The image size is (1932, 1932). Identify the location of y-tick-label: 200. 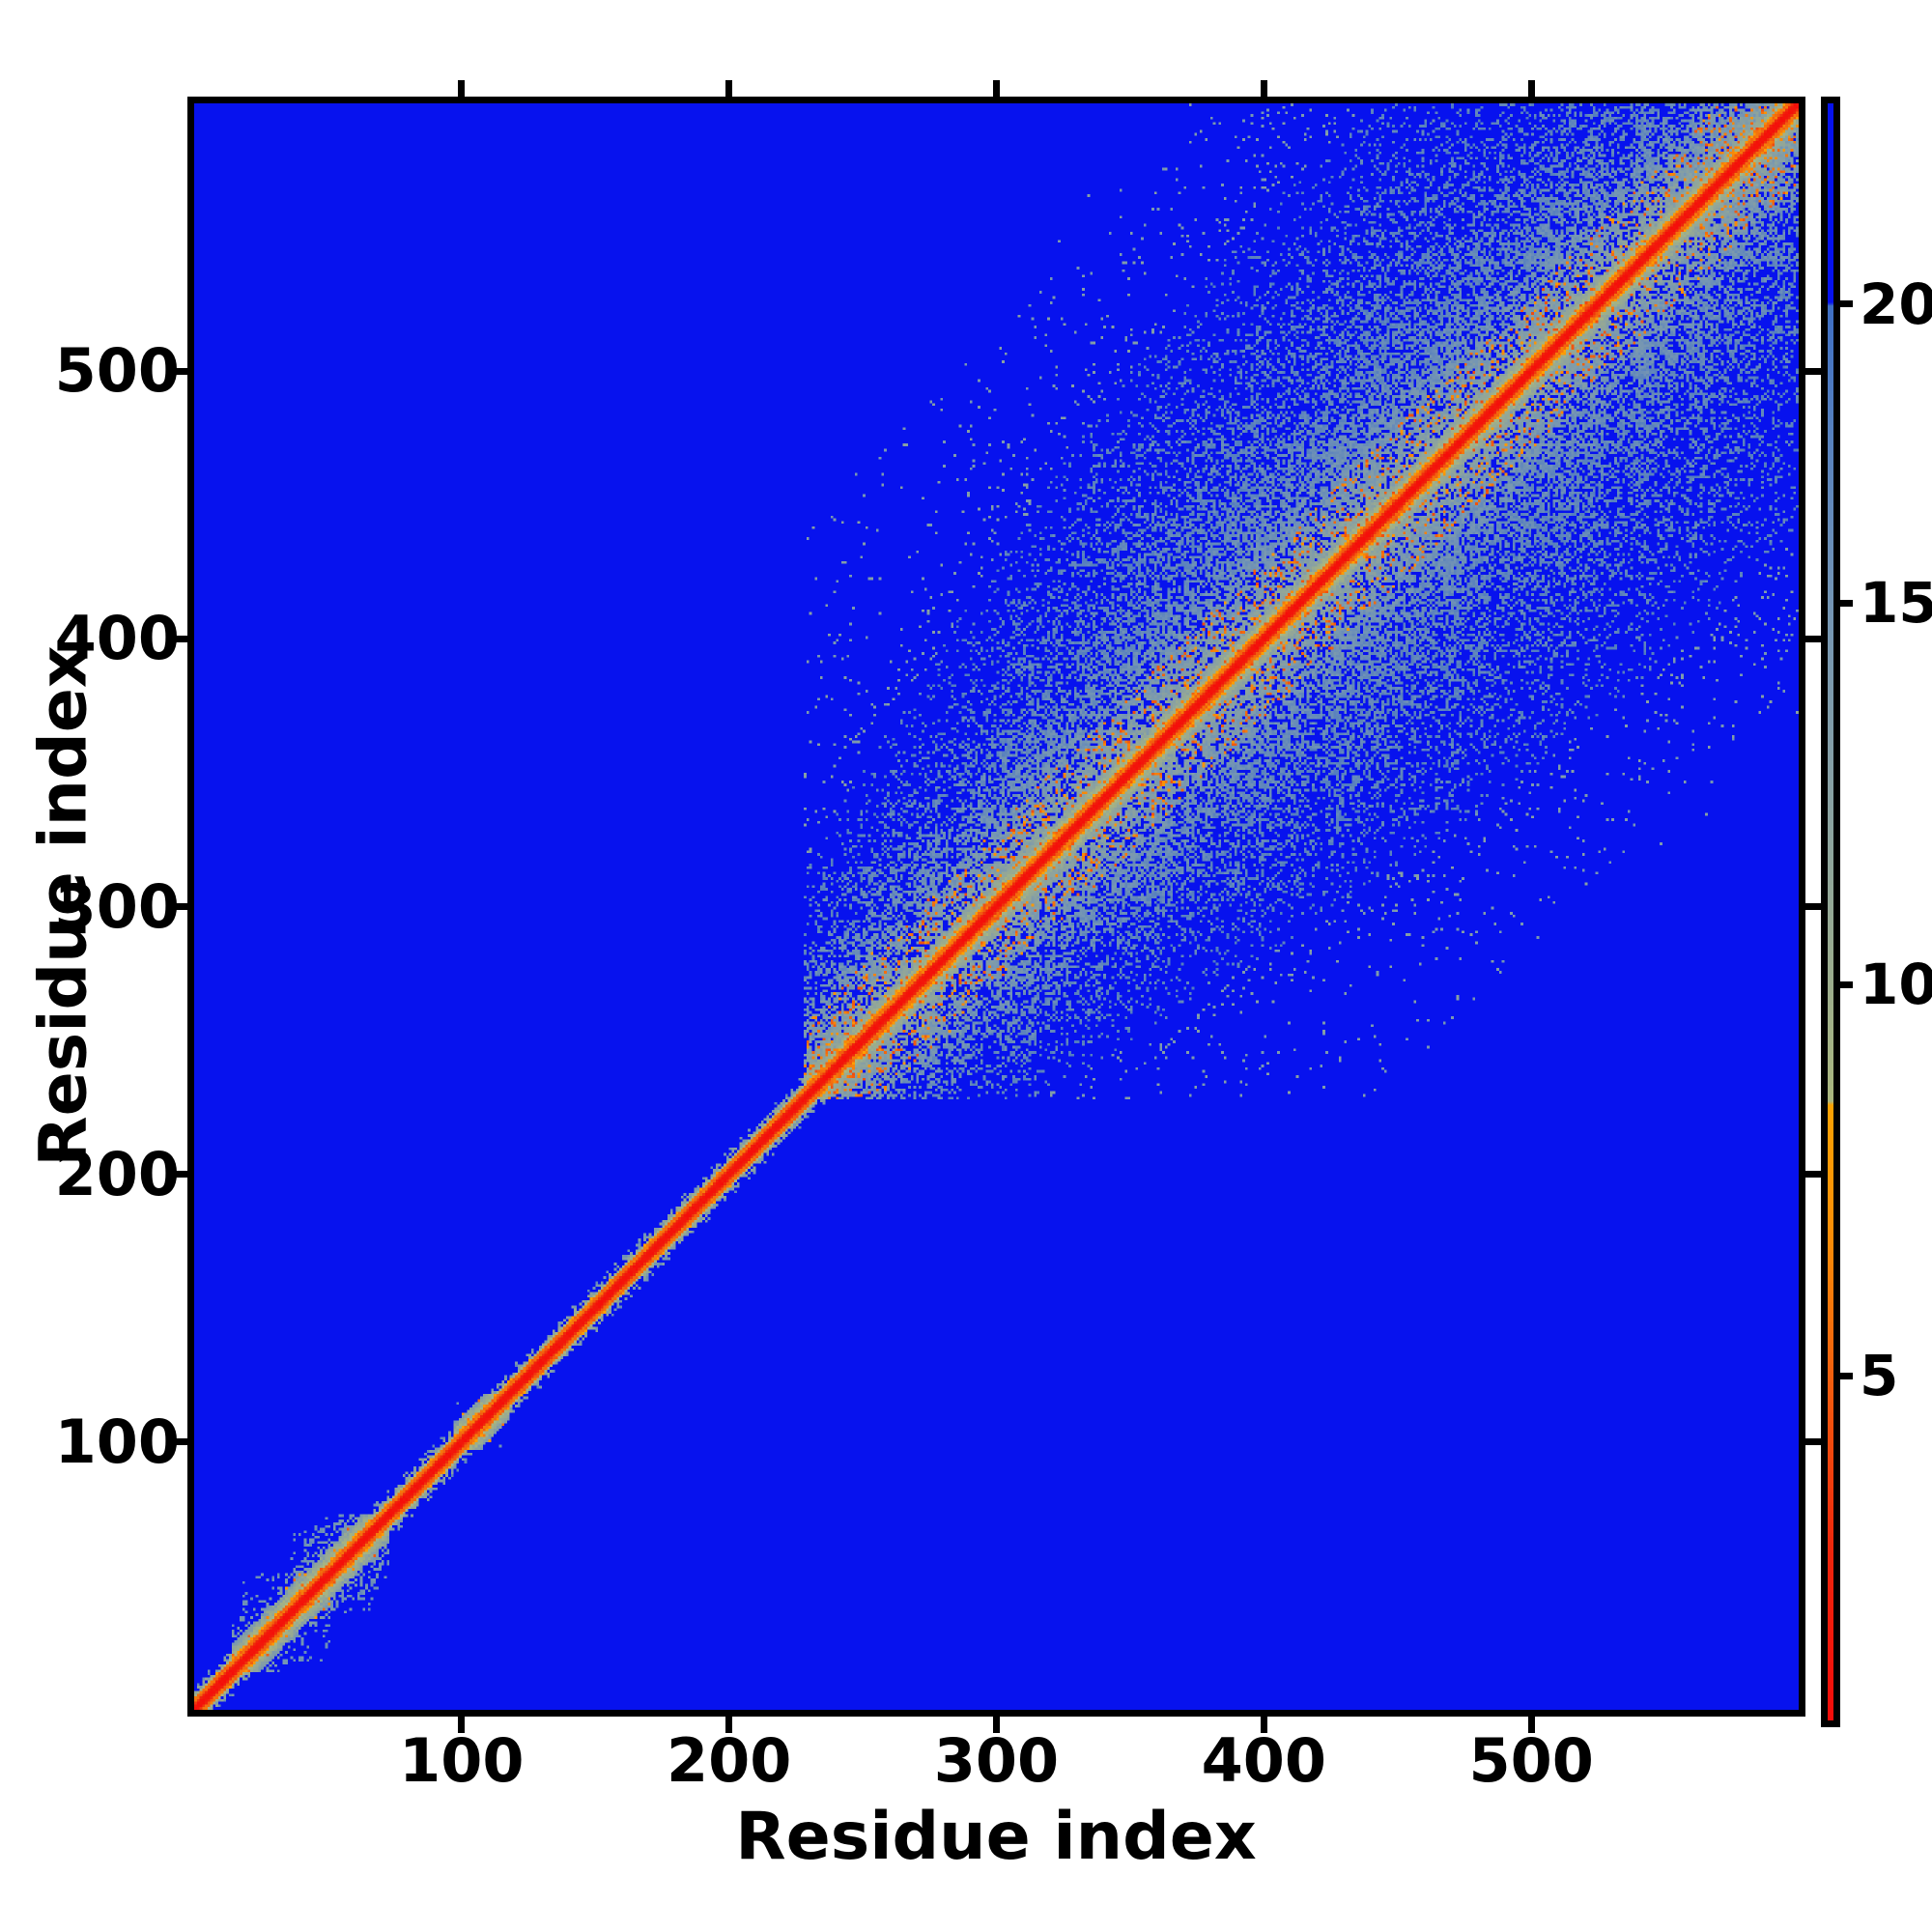
(117, 1173).